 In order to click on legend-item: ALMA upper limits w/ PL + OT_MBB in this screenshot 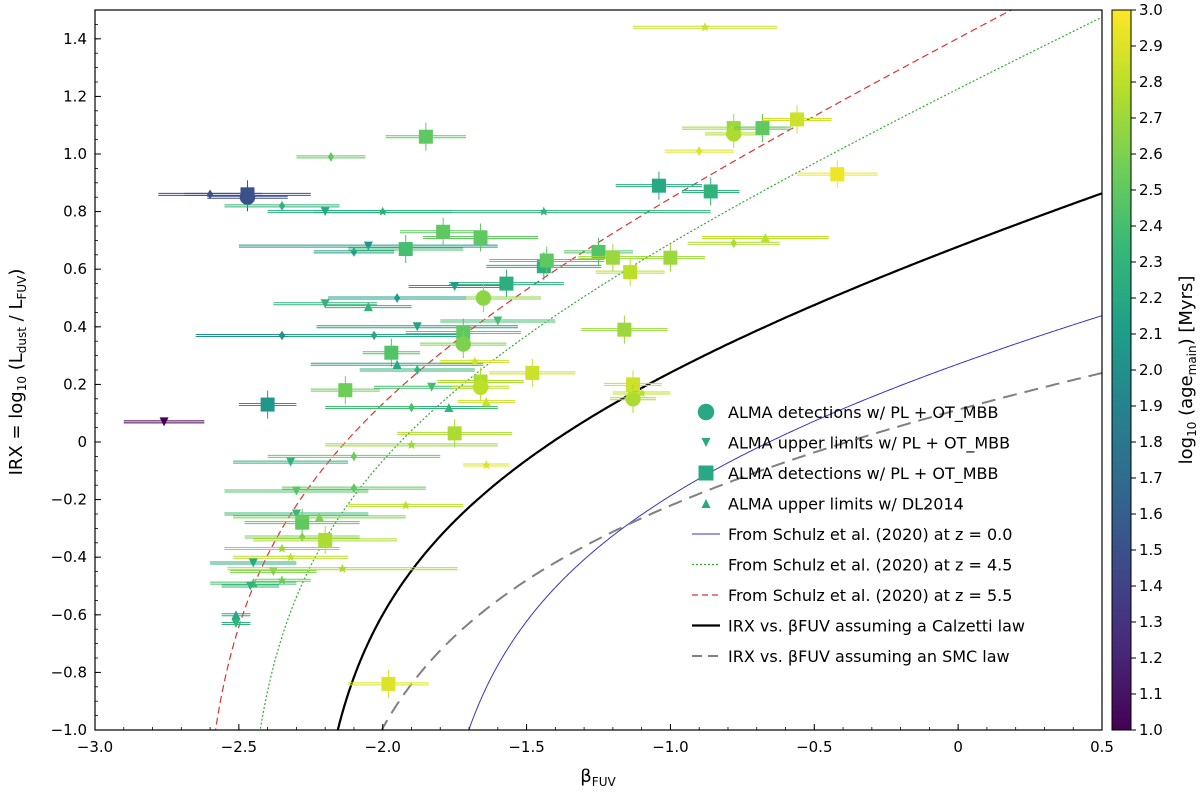, I will do `click(855, 444)`.